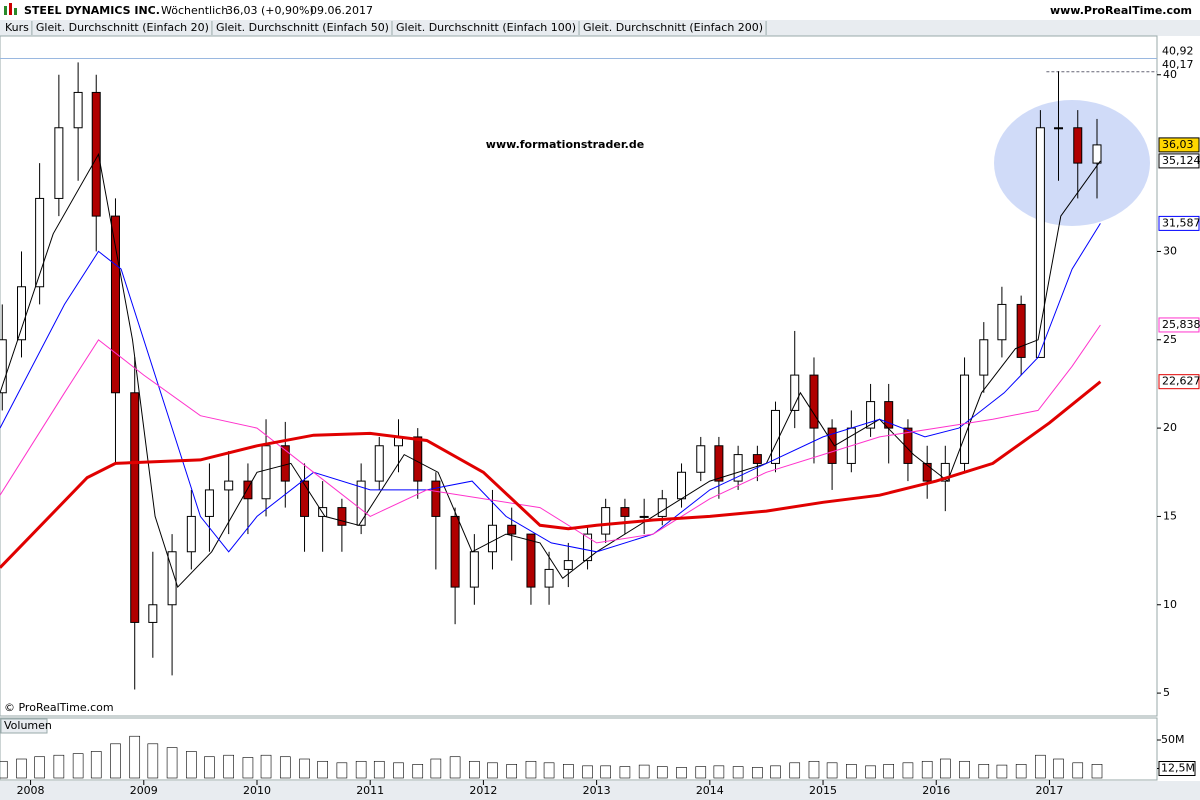 The height and width of the screenshot is (800, 1200). Describe the element at coordinates (341, 10) in the screenshot. I see `date: 09.06.2017` at that location.